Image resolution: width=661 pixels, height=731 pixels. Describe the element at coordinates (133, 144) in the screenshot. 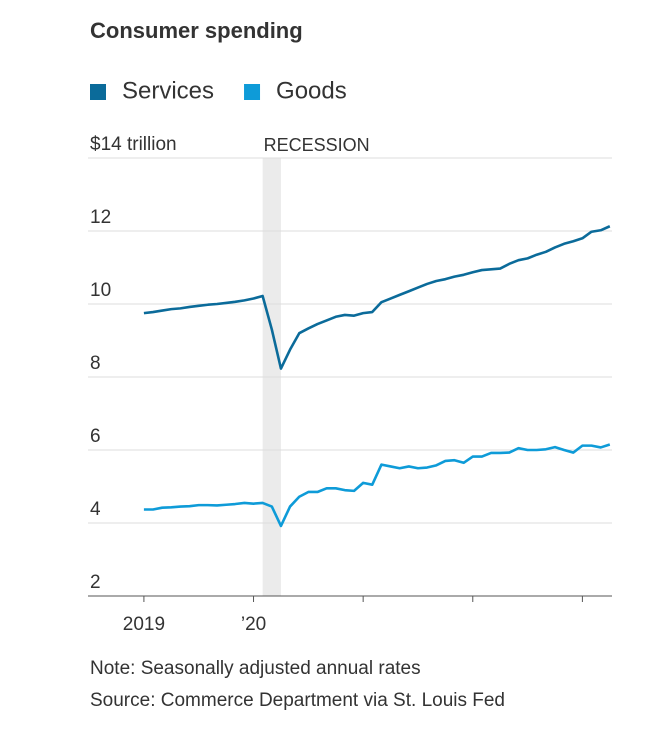

I see `y-tick-label: $14 trillion` at that location.